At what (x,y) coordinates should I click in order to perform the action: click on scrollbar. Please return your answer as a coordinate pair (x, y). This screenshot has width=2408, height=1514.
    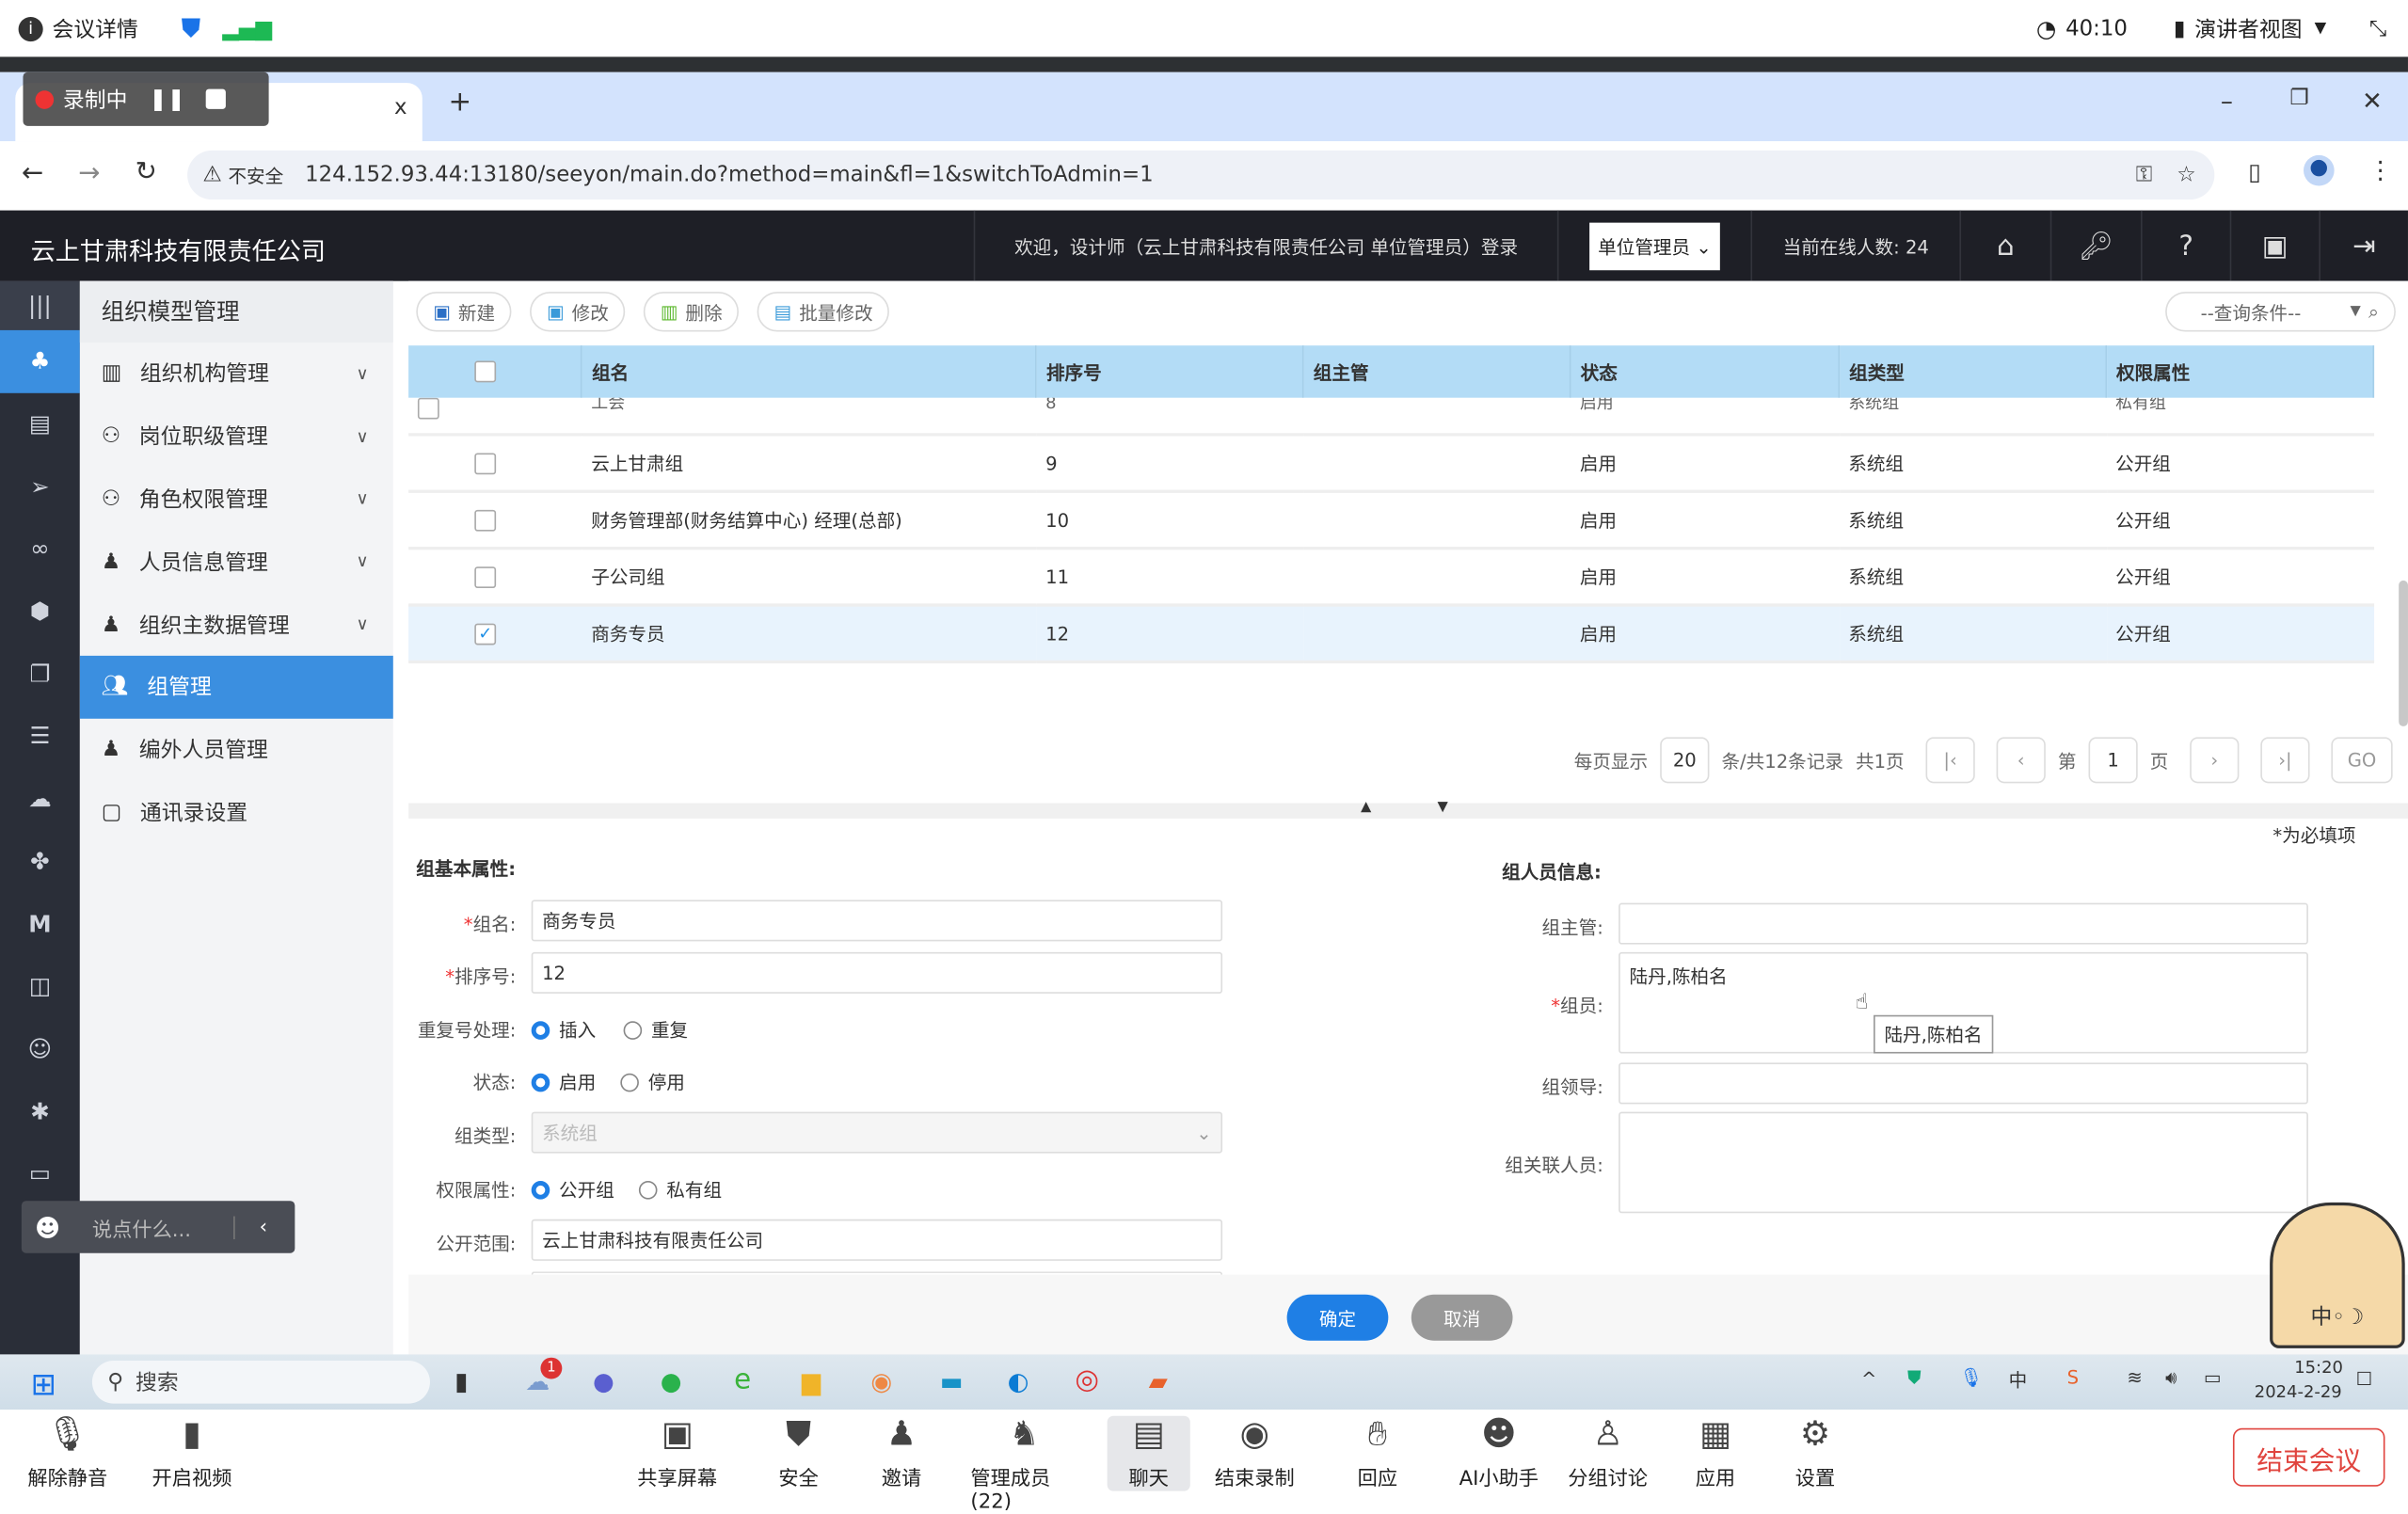
    Looking at the image, I should click on (2403, 653).